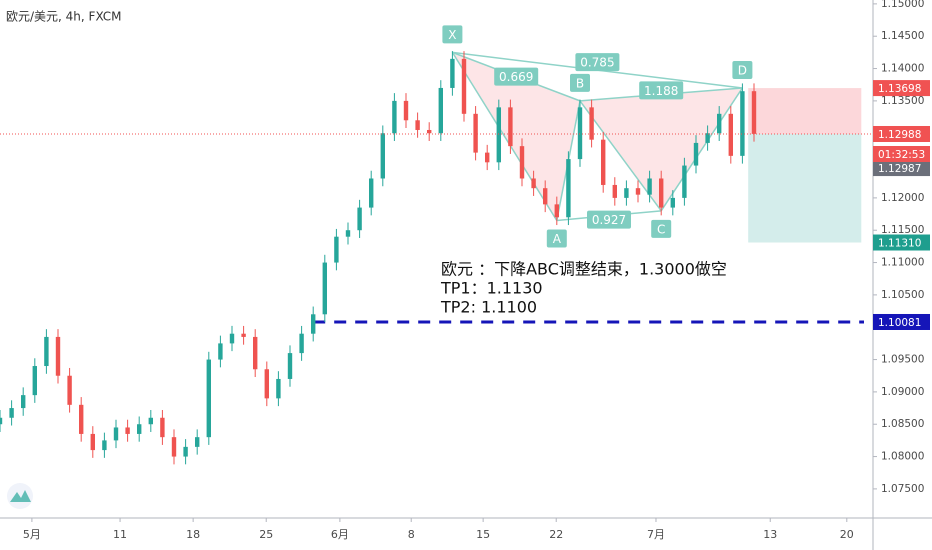 The width and height of the screenshot is (932, 550). What do you see at coordinates (902, 69) in the screenshot?
I see `y-tick-label: 1.14000` at bounding box center [902, 69].